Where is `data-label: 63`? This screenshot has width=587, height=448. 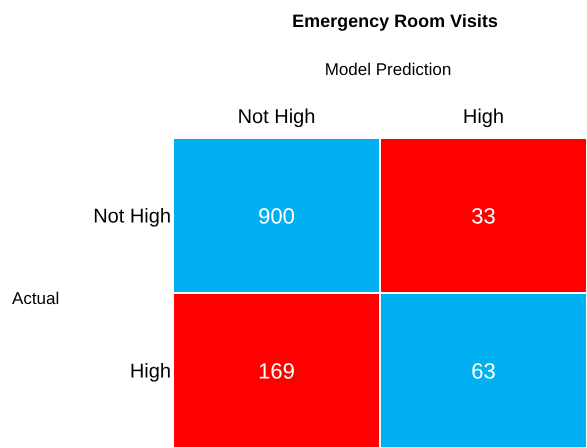
data-label: 63 is located at coordinates (483, 371).